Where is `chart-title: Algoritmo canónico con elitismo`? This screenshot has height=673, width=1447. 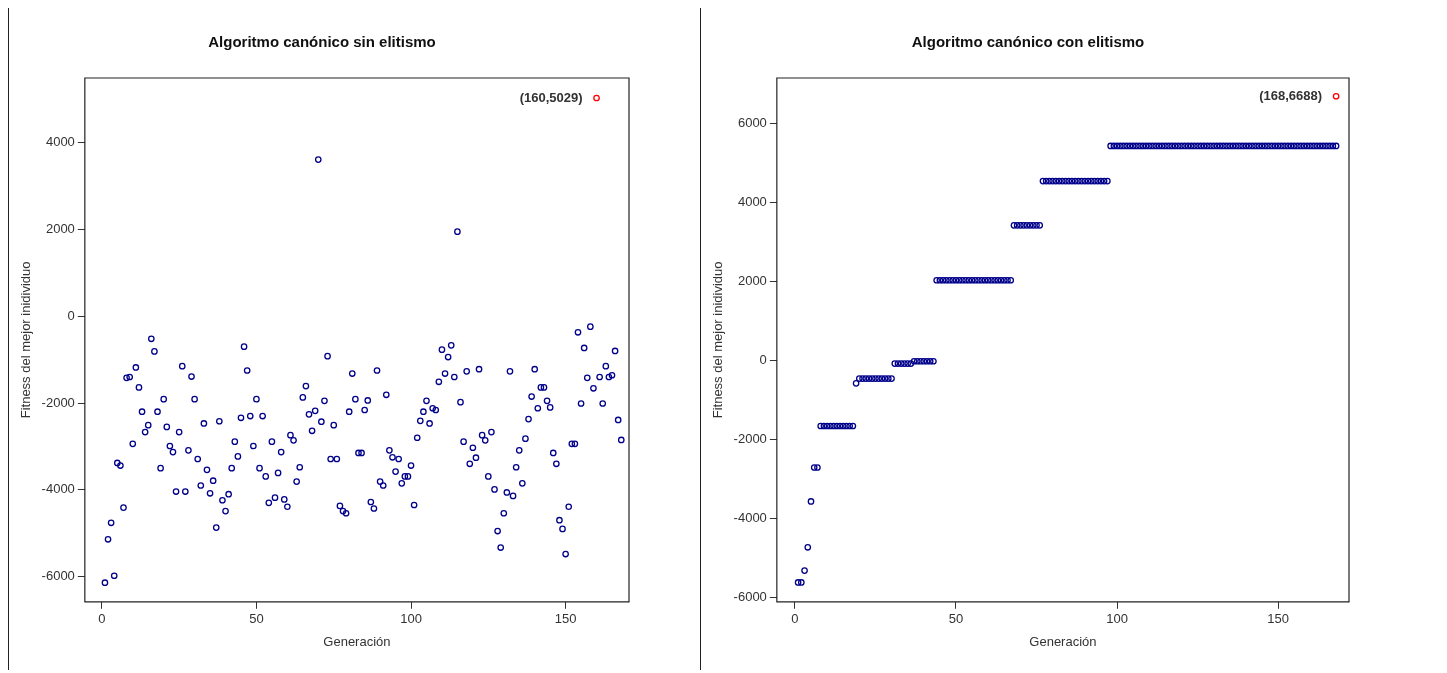 chart-title: Algoritmo canónico con elitismo is located at coordinates (1027, 42).